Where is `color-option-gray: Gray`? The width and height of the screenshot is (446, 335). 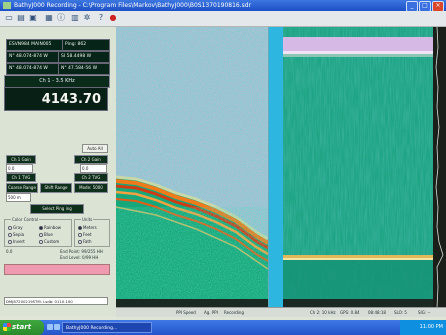 color-option-gray: Gray is located at coordinates (15, 227).